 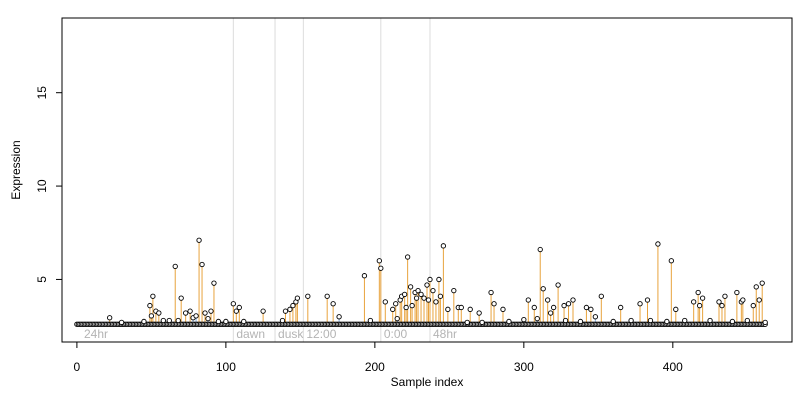 What do you see at coordinates (42, 186) in the screenshot?
I see `y-tick-label-10: 10` at bounding box center [42, 186].